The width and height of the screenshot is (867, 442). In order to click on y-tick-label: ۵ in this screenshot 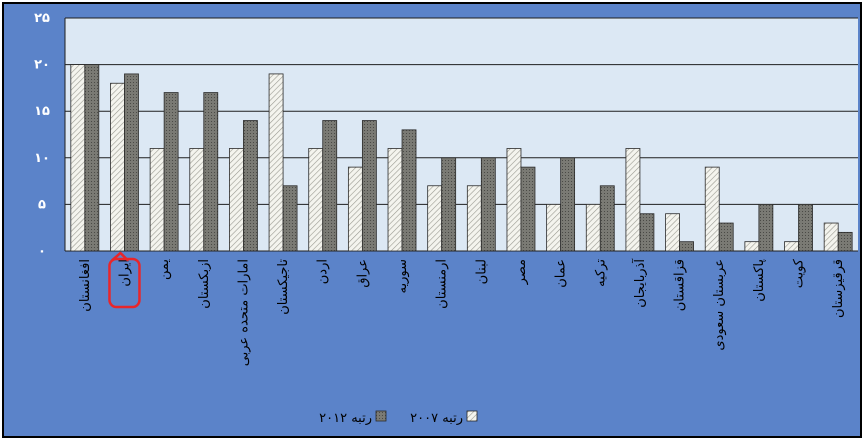, I will do `click(42, 204)`.